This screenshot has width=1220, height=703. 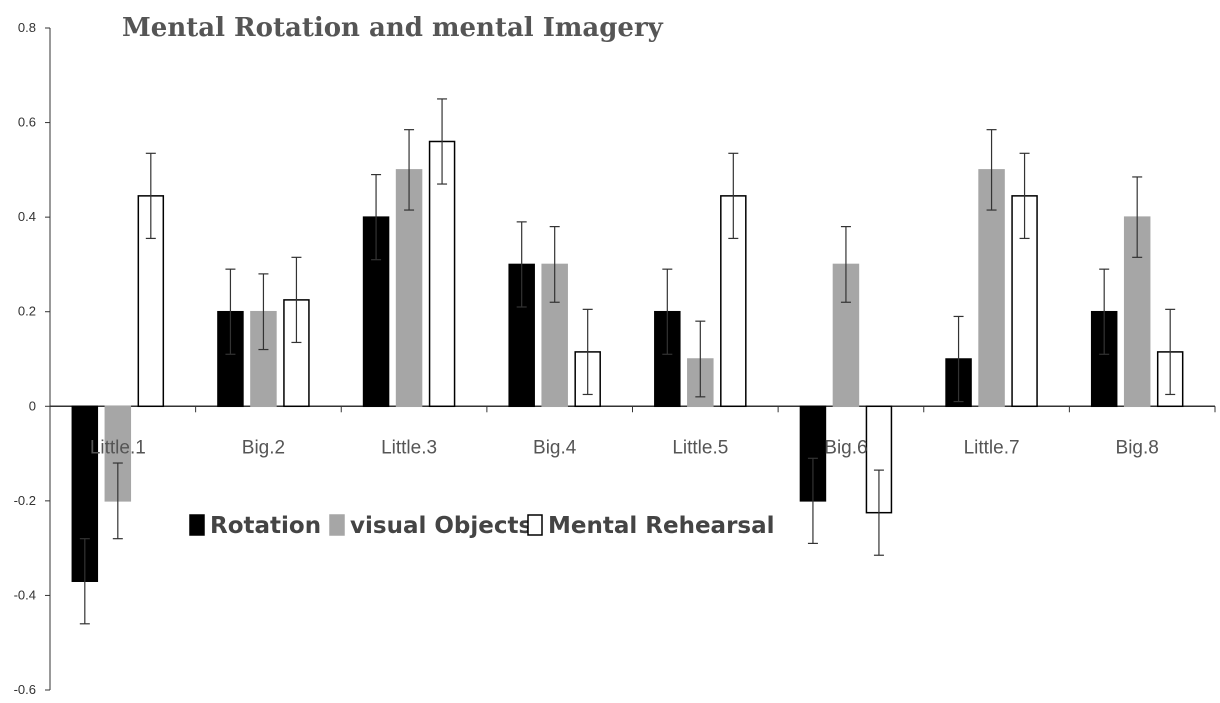 I want to click on category-label: Big.4, so click(x=555, y=447).